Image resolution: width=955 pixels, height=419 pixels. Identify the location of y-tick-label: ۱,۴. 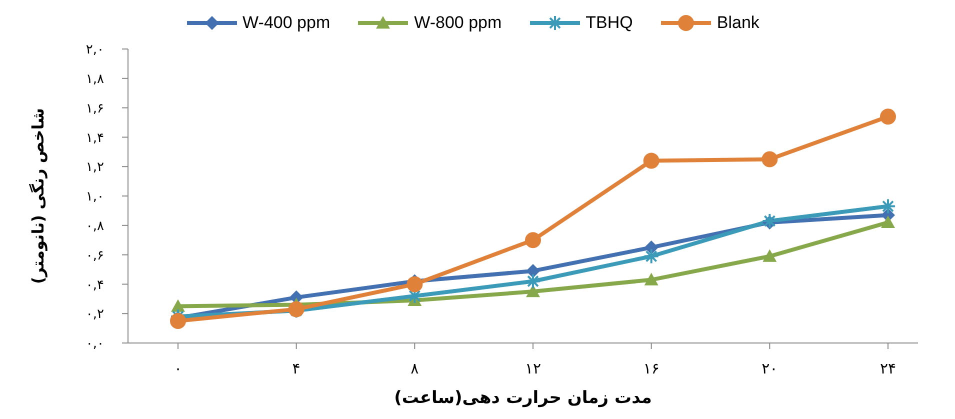
(95, 138).